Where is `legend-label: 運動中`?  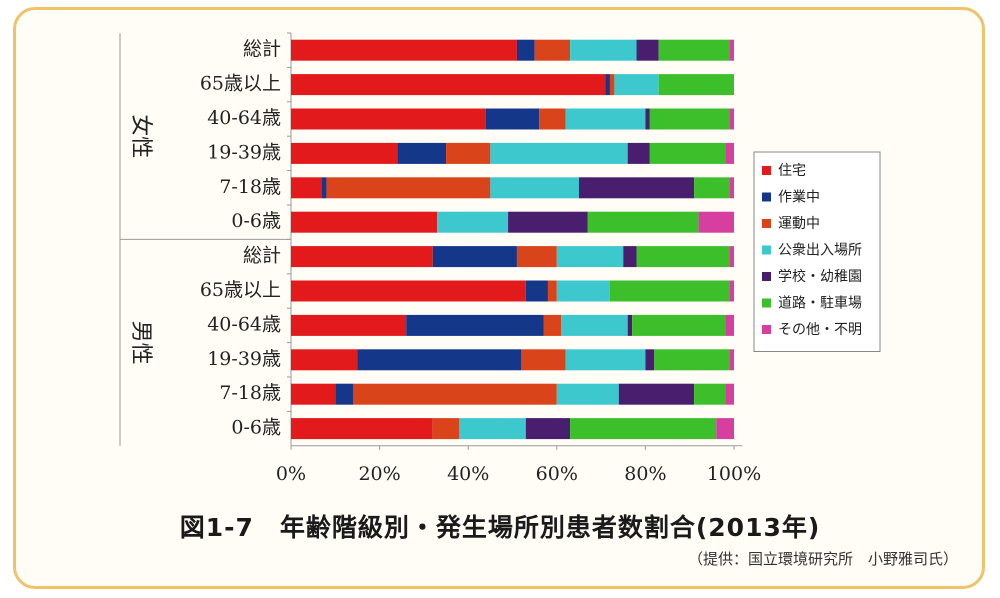 legend-label: 運動中 is located at coordinates (799, 224).